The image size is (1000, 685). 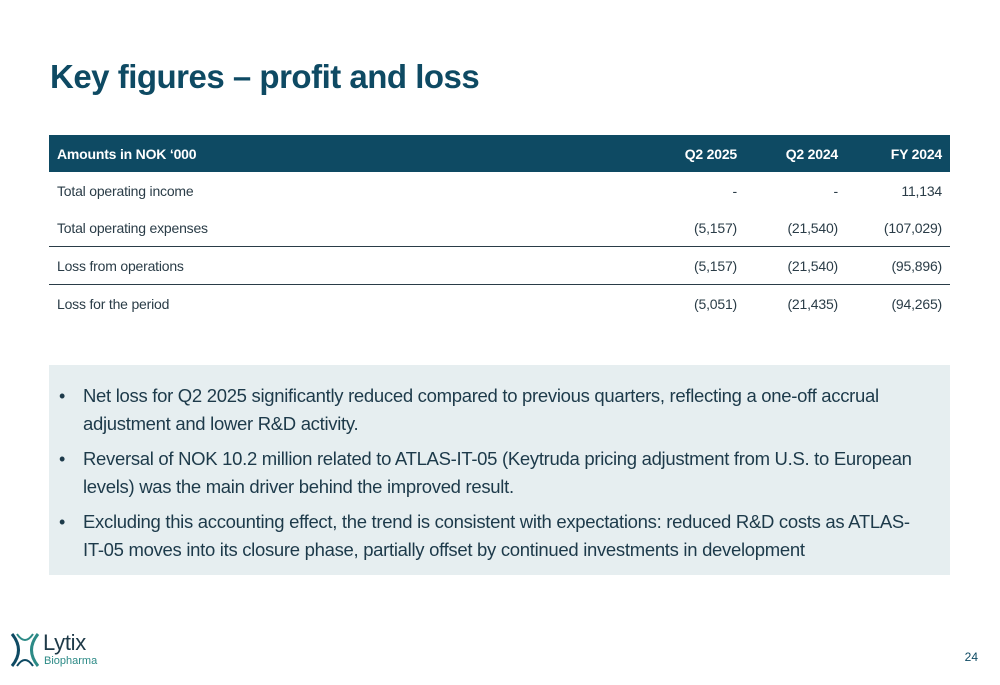 What do you see at coordinates (346, 153) in the screenshot?
I see `header-amounts: Amounts in NOK ‘000` at bounding box center [346, 153].